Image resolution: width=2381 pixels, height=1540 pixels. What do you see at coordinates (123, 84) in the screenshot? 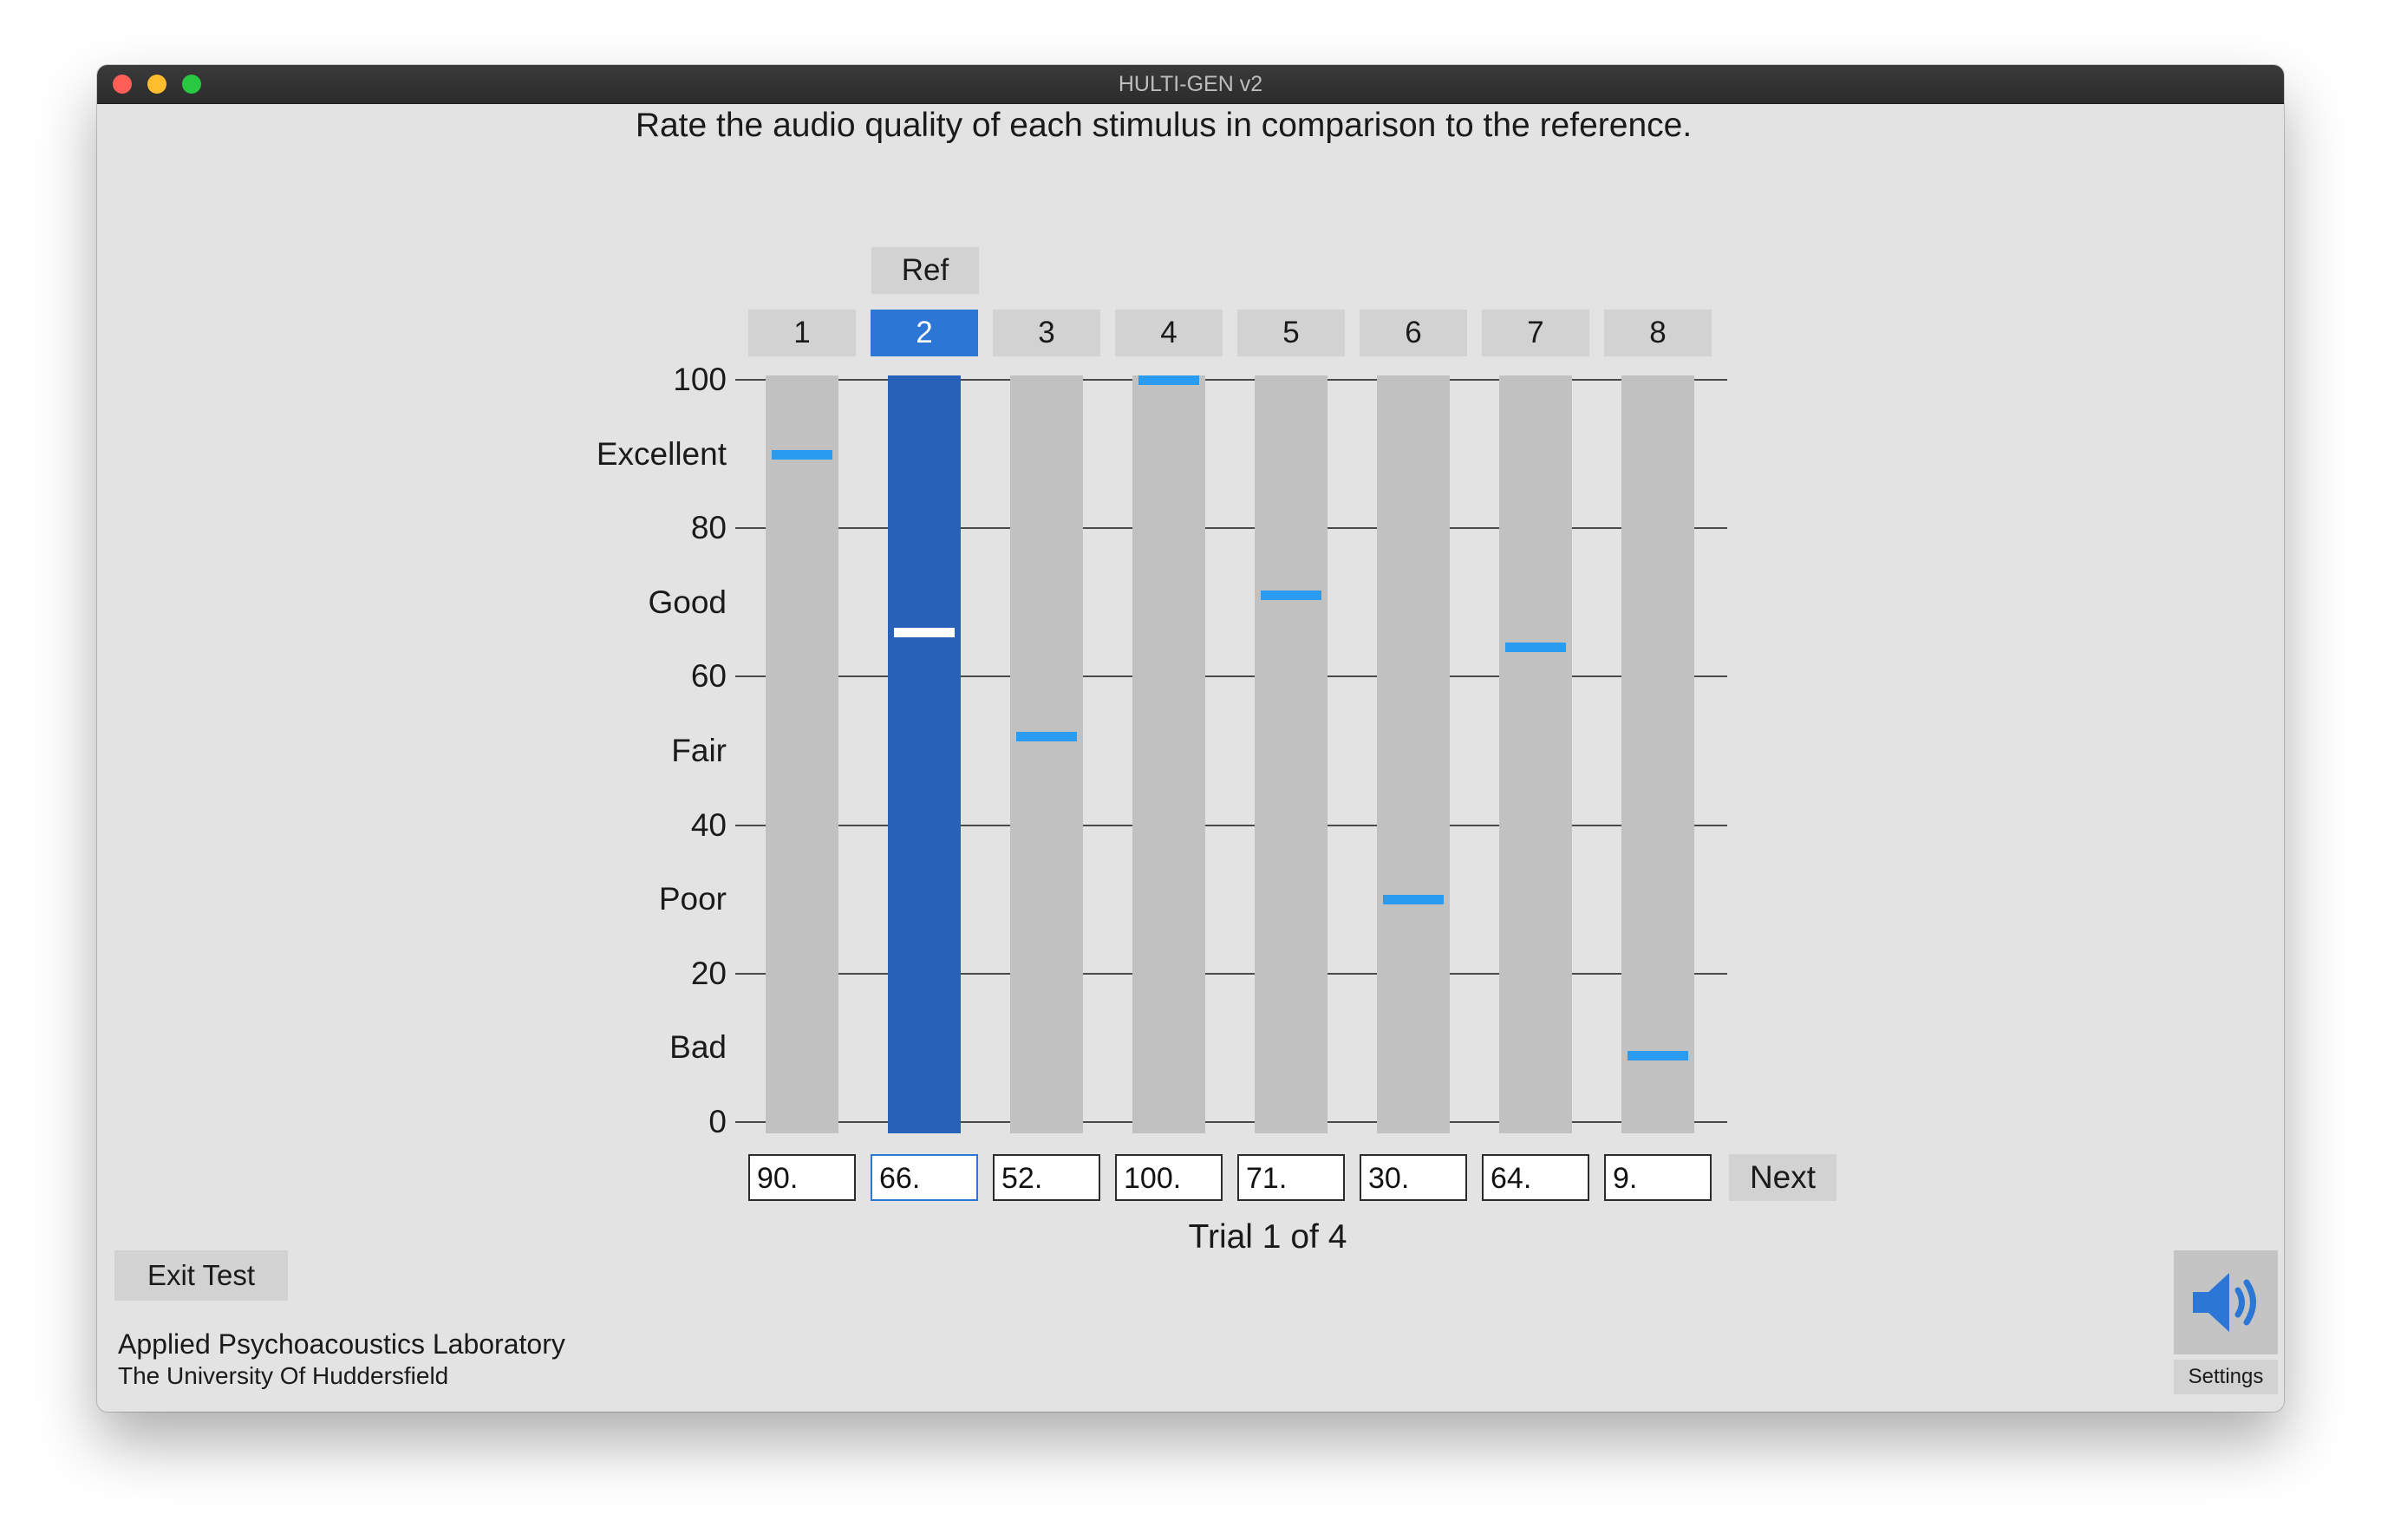
I see `window-close-button` at bounding box center [123, 84].